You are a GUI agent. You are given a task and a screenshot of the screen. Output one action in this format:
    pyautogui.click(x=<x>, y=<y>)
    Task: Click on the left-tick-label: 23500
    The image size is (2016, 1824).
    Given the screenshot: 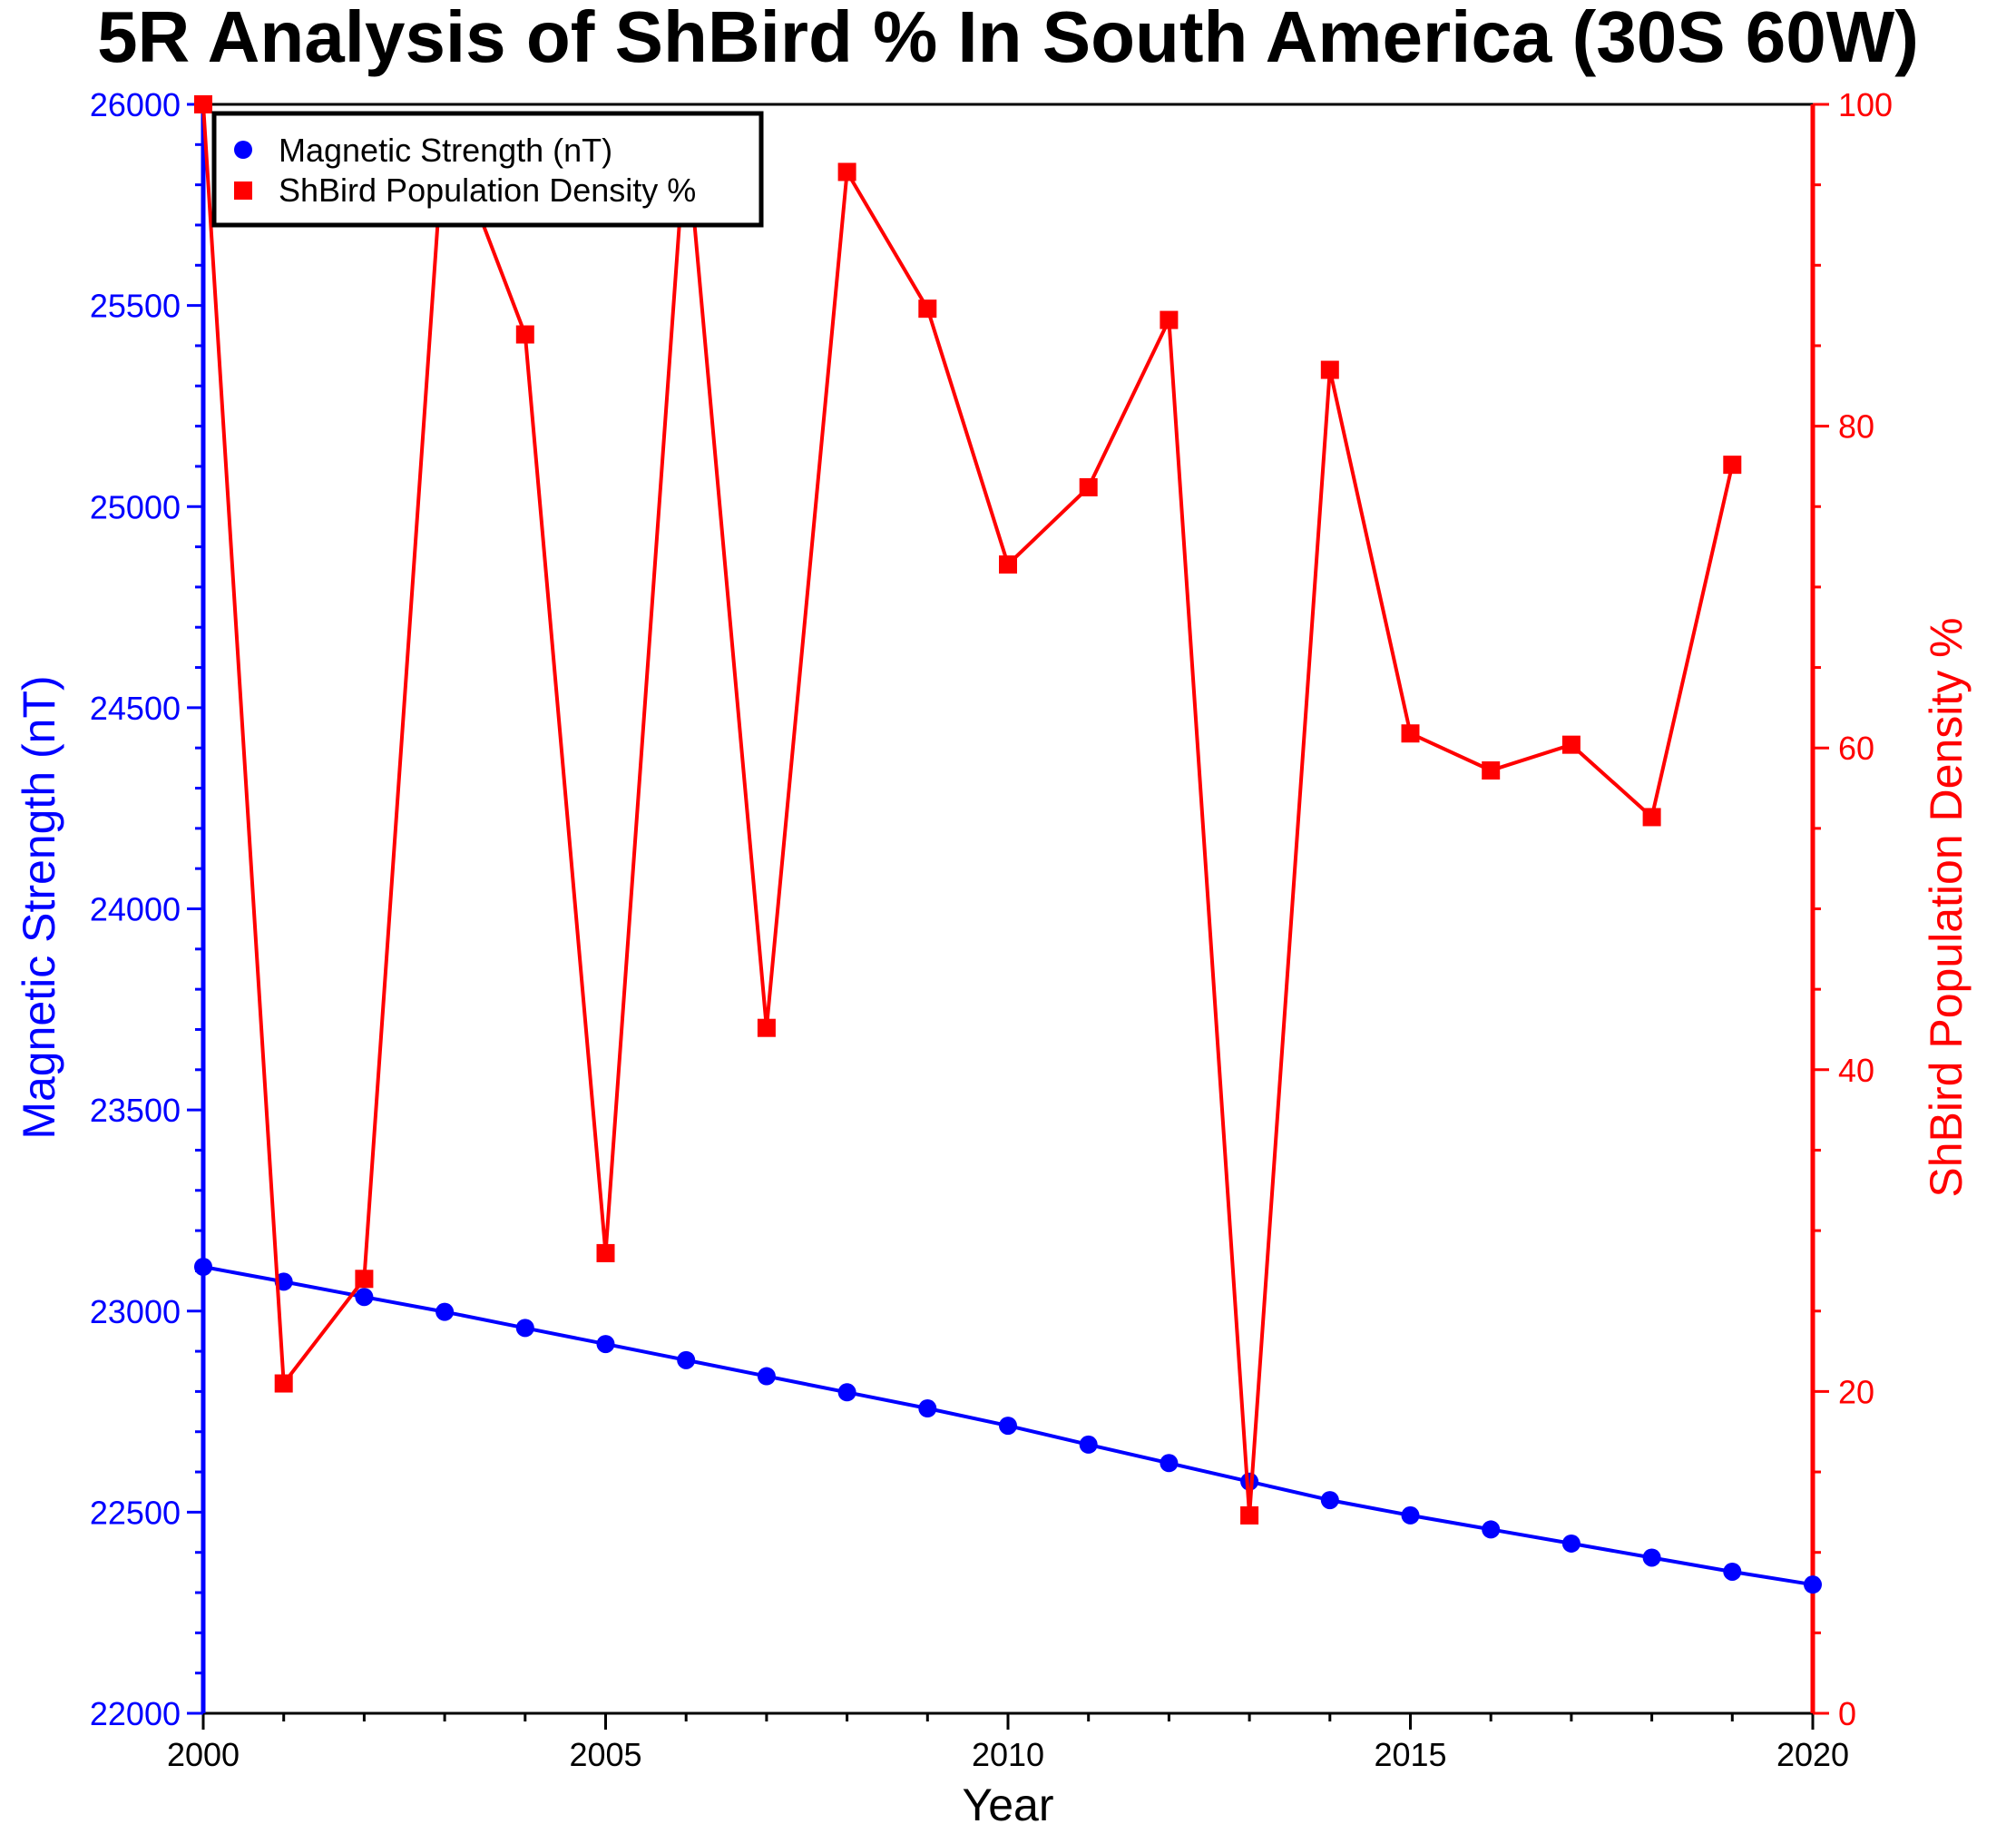 What is the action you would take?
    pyautogui.click(x=135, y=1111)
    